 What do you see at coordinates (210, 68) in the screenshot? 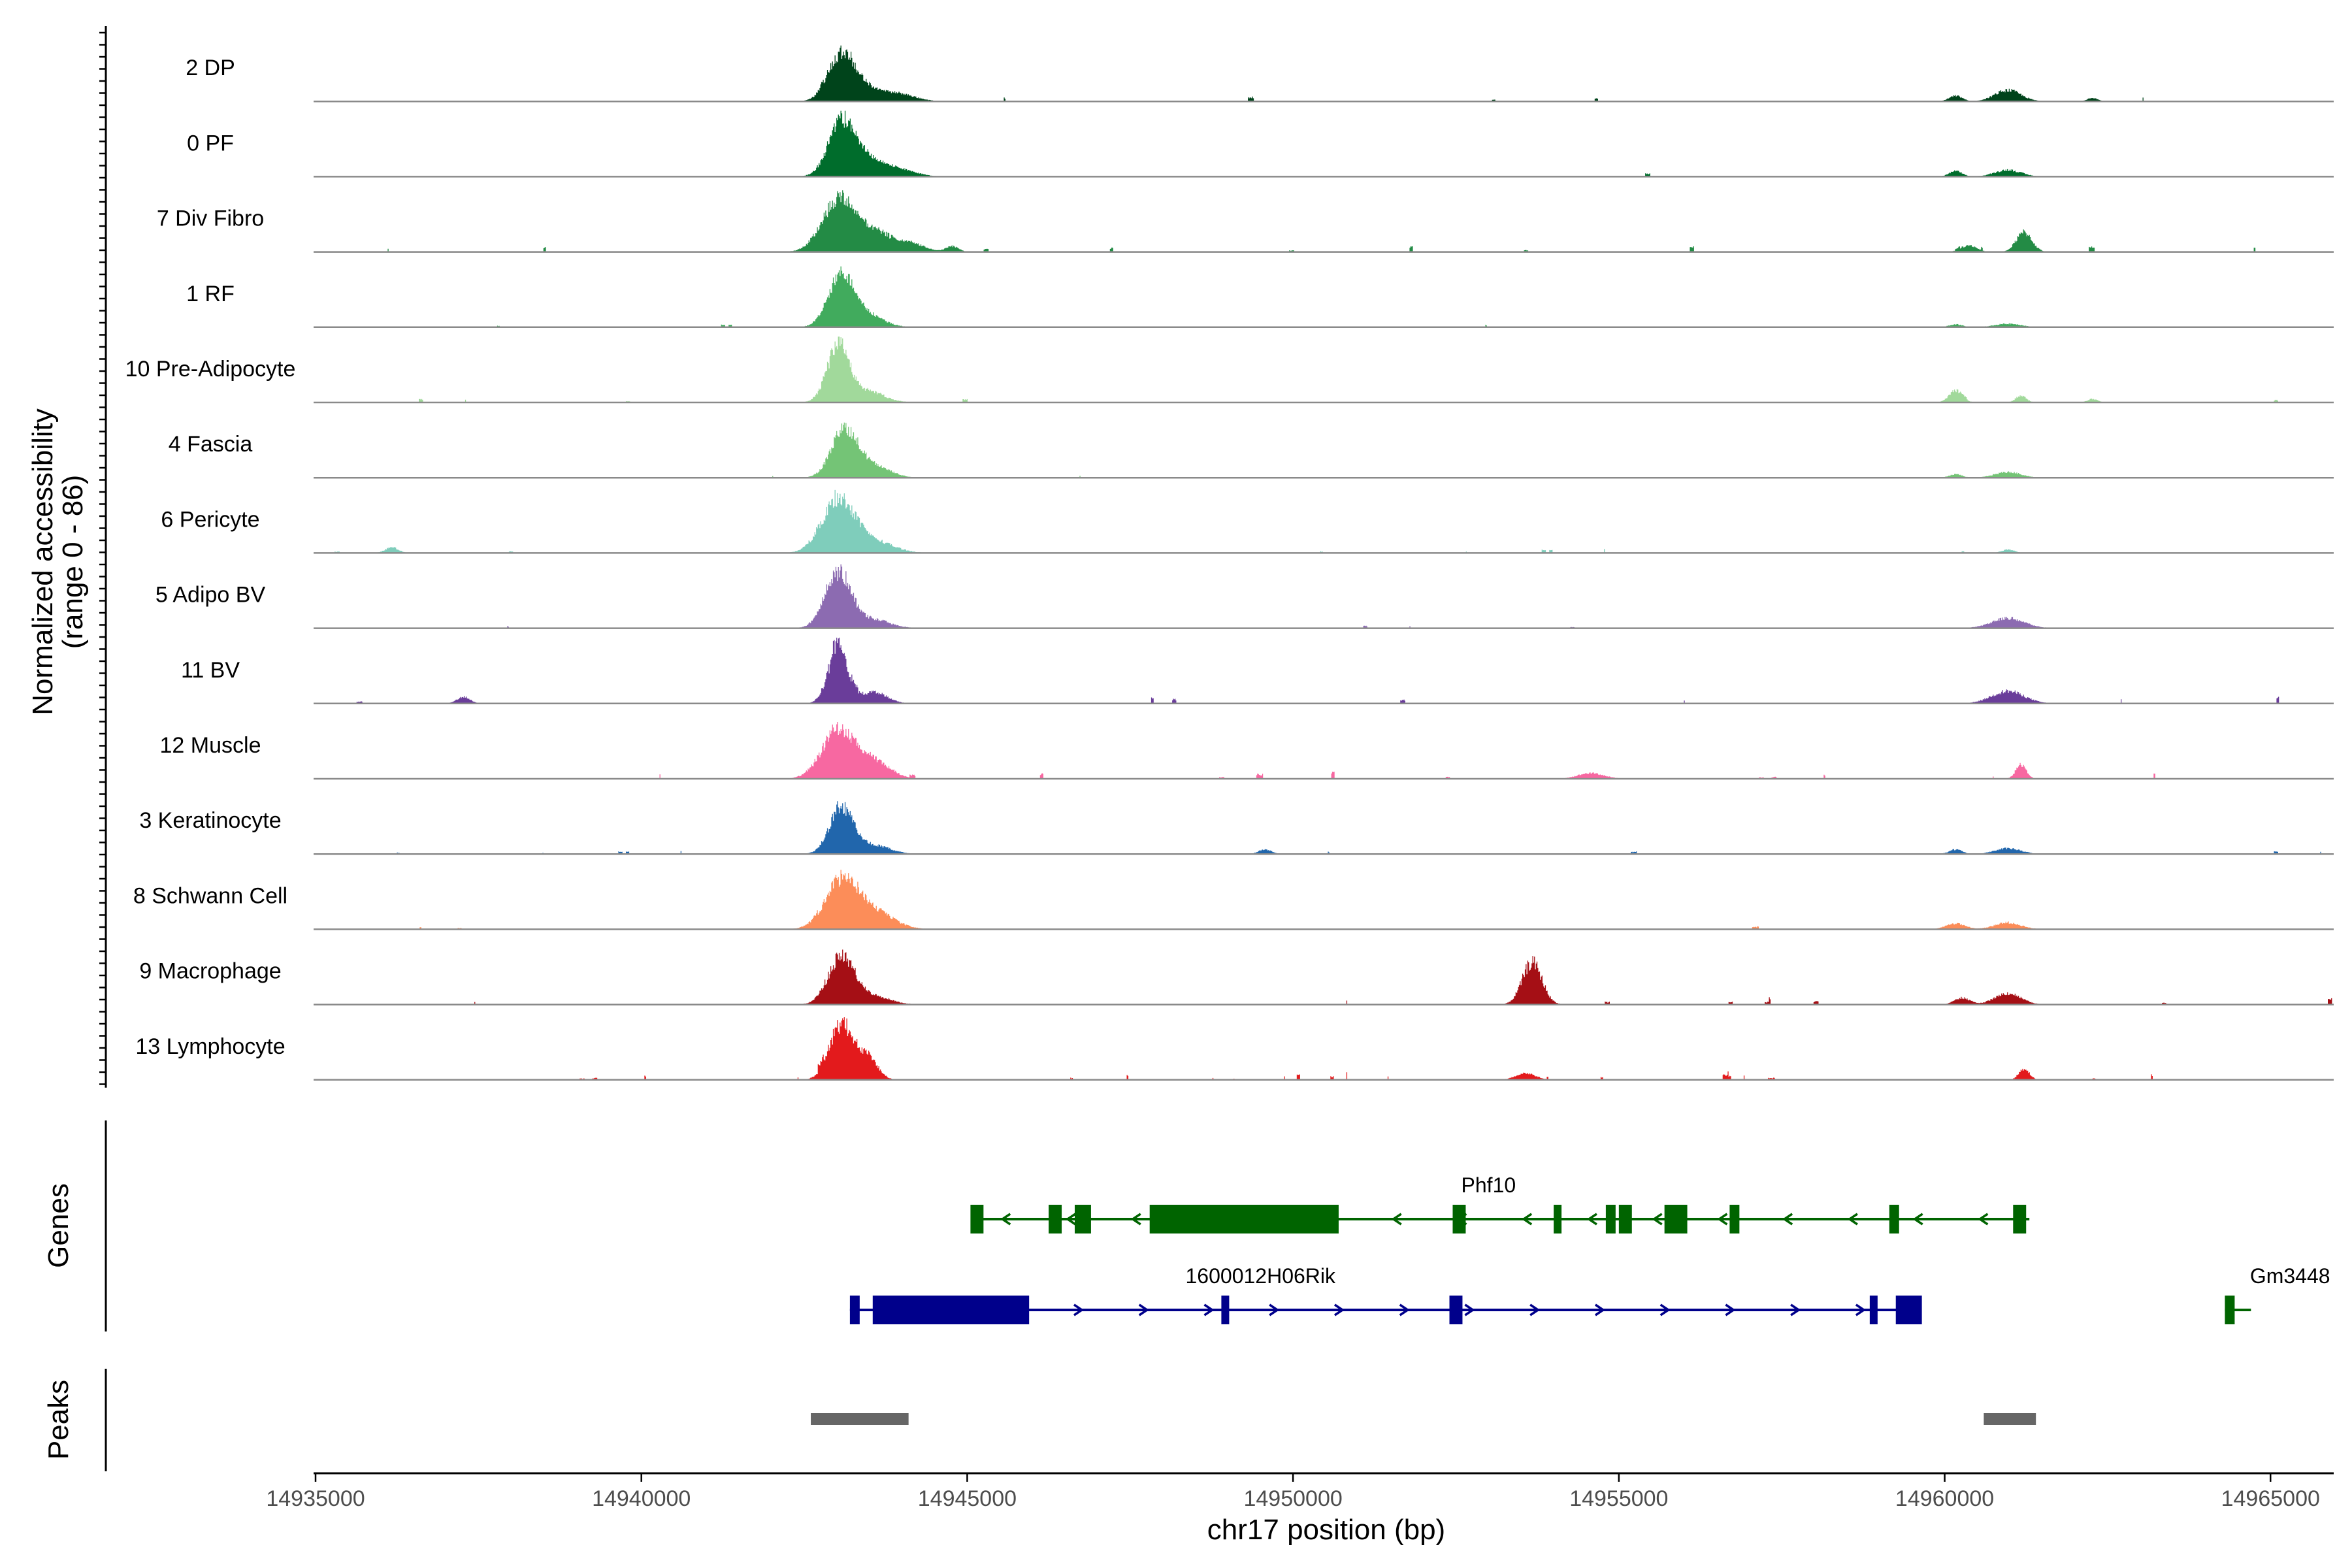
I see `track-label: 2 DP` at bounding box center [210, 68].